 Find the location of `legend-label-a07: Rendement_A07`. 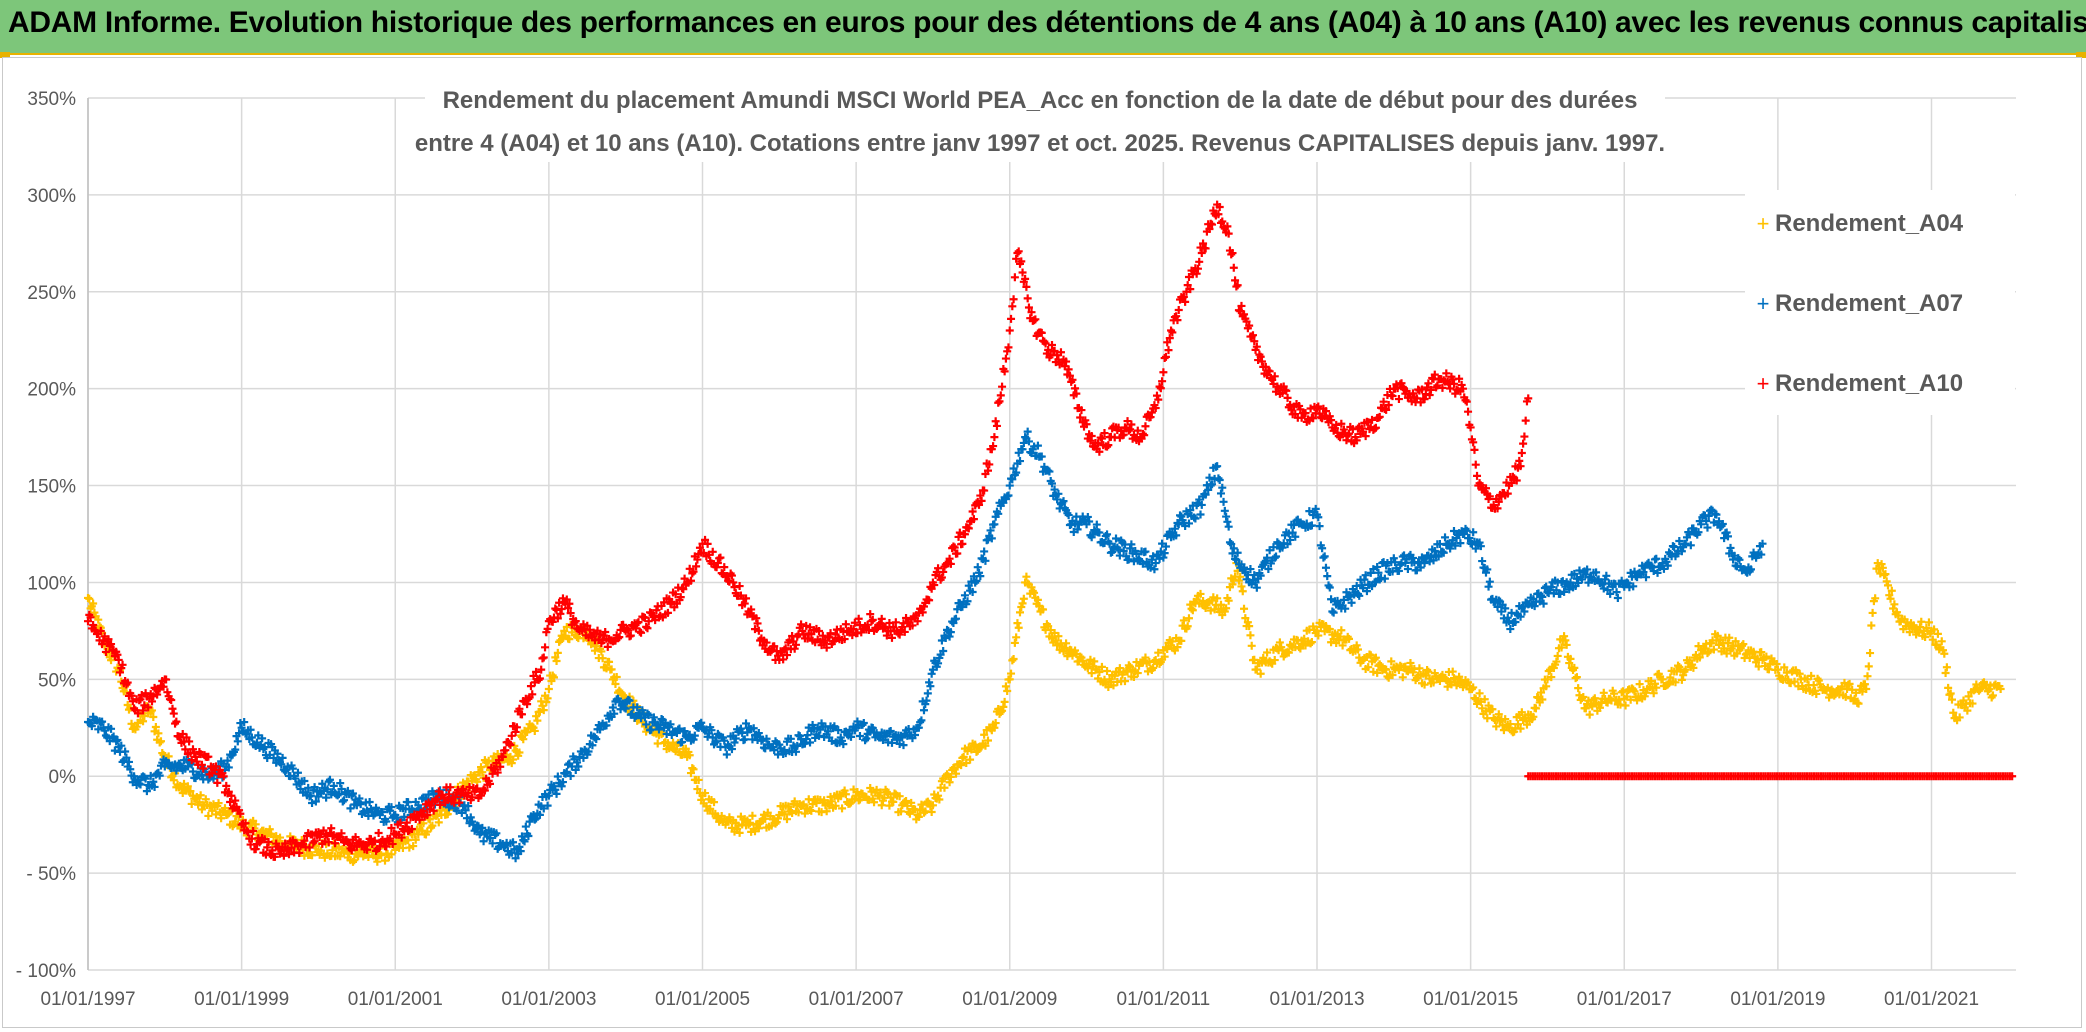

legend-label-a07: Rendement_A07 is located at coordinates (1869, 303).